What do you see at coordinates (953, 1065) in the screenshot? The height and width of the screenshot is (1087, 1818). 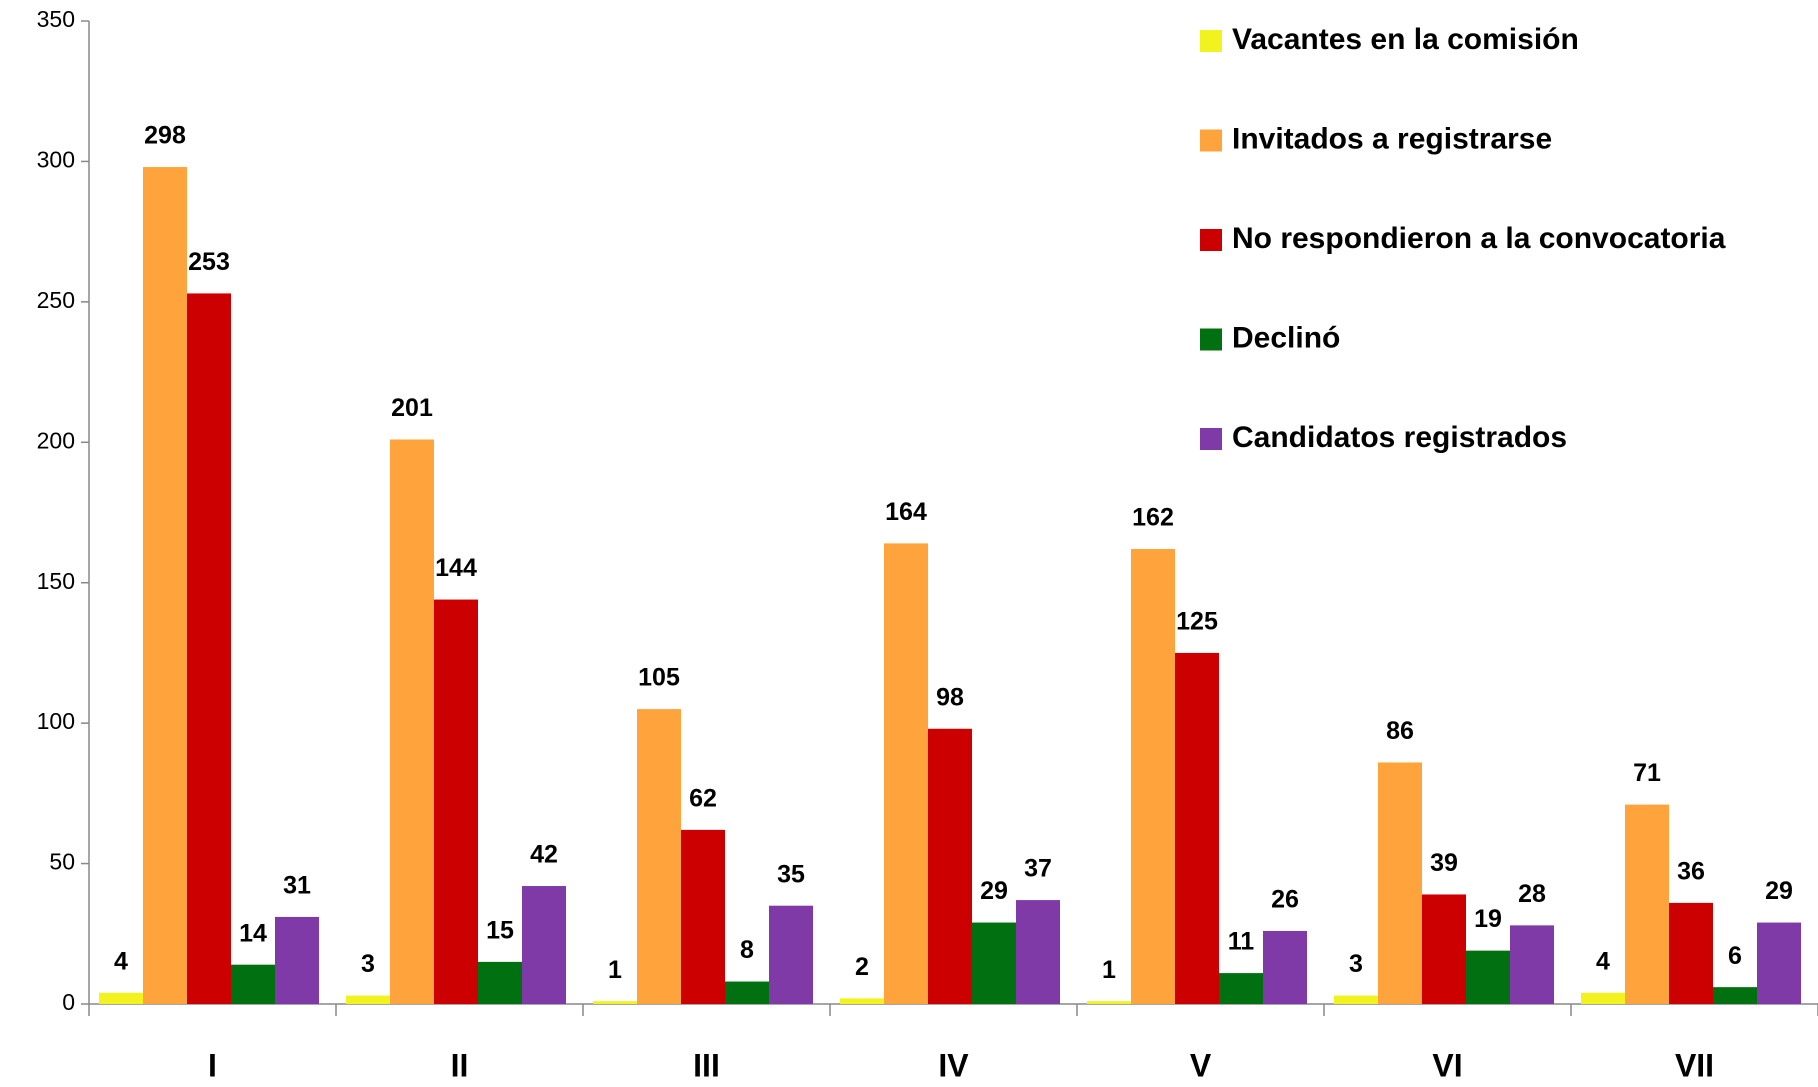 I see `x-tick-label: IV` at bounding box center [953, 1065].